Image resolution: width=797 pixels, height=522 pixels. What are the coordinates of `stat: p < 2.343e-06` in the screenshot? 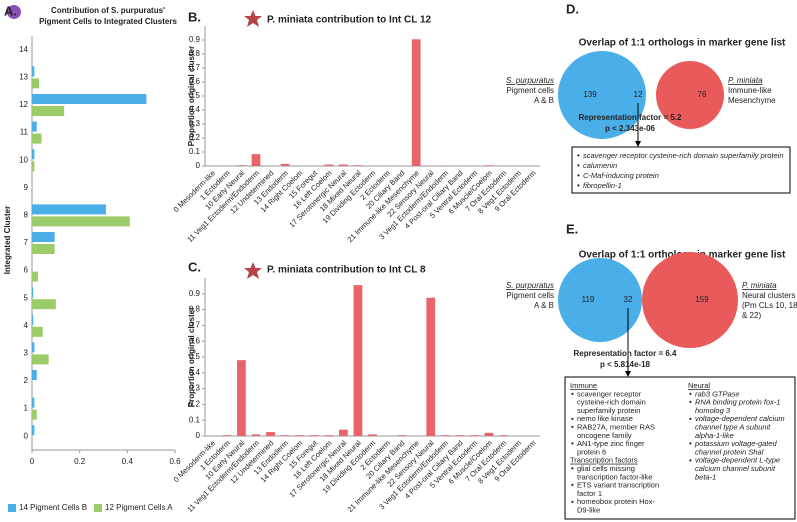 It's located at (630, 128).